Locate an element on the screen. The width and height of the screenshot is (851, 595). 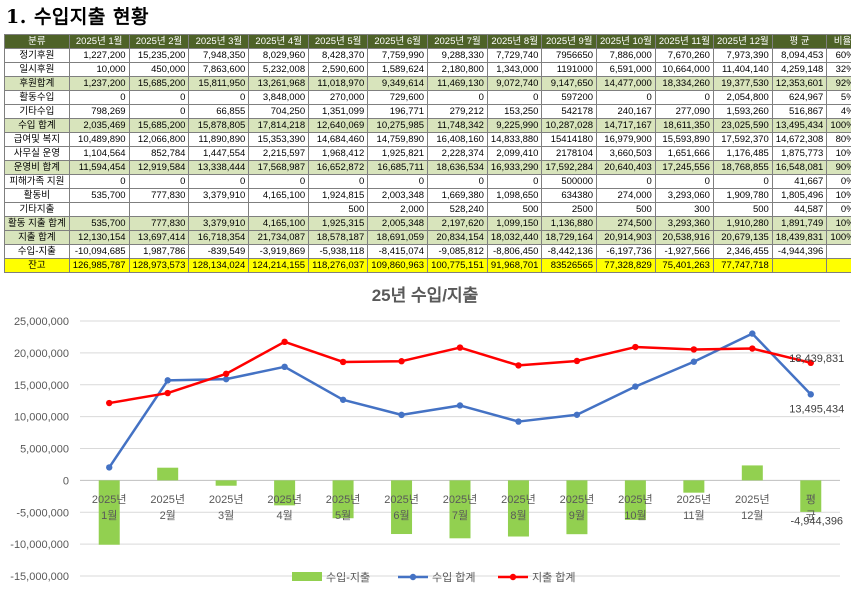
x-tick-label: 2025년 12월 is located at coordinates (752, 507).